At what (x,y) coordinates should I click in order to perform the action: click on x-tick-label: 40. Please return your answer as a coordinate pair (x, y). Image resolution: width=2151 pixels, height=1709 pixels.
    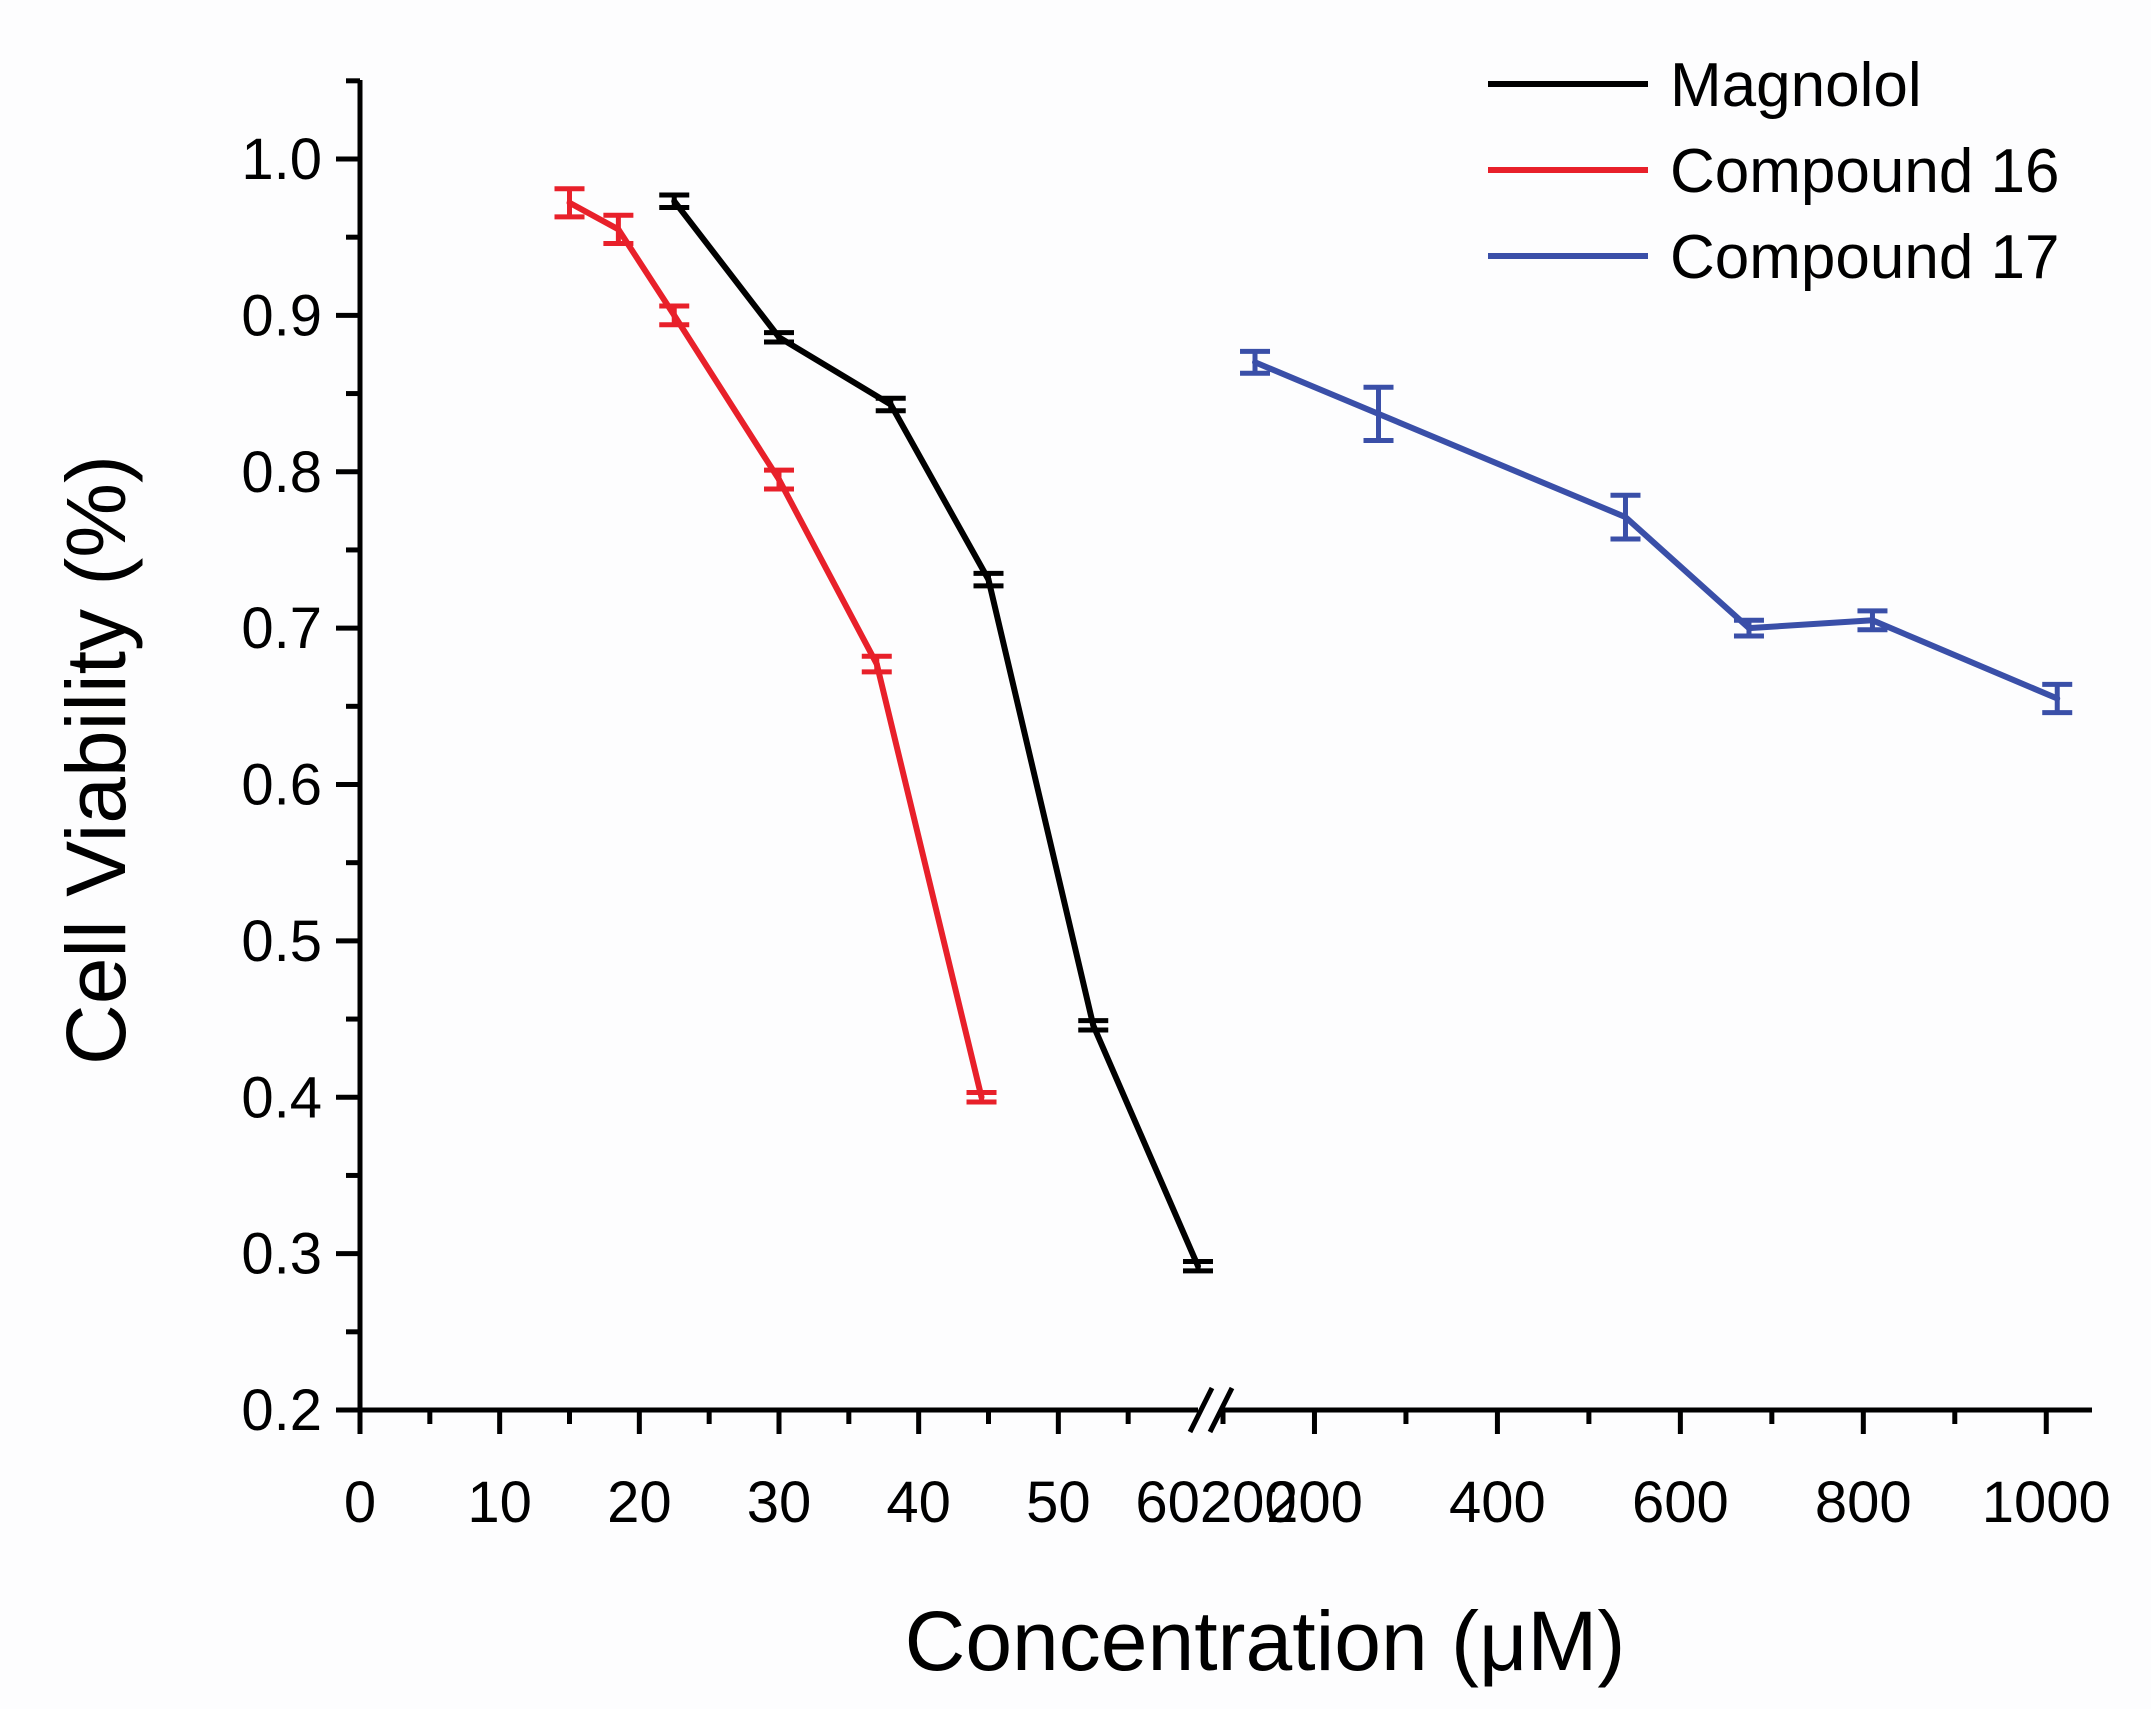
    Looking at the image, I should click on (918, 1502).